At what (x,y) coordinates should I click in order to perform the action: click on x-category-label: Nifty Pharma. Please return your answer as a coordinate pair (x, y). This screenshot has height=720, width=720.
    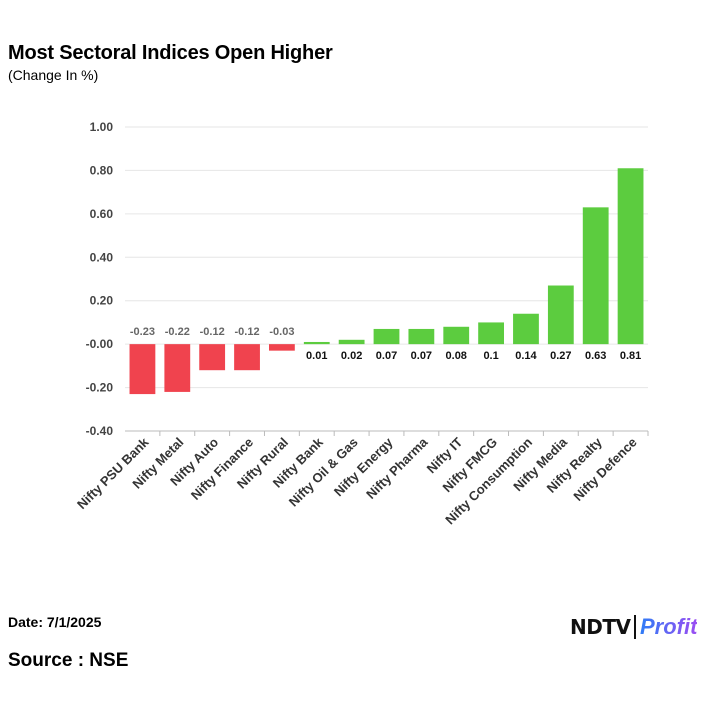
    Looking at the image, I should click on (397, 468).